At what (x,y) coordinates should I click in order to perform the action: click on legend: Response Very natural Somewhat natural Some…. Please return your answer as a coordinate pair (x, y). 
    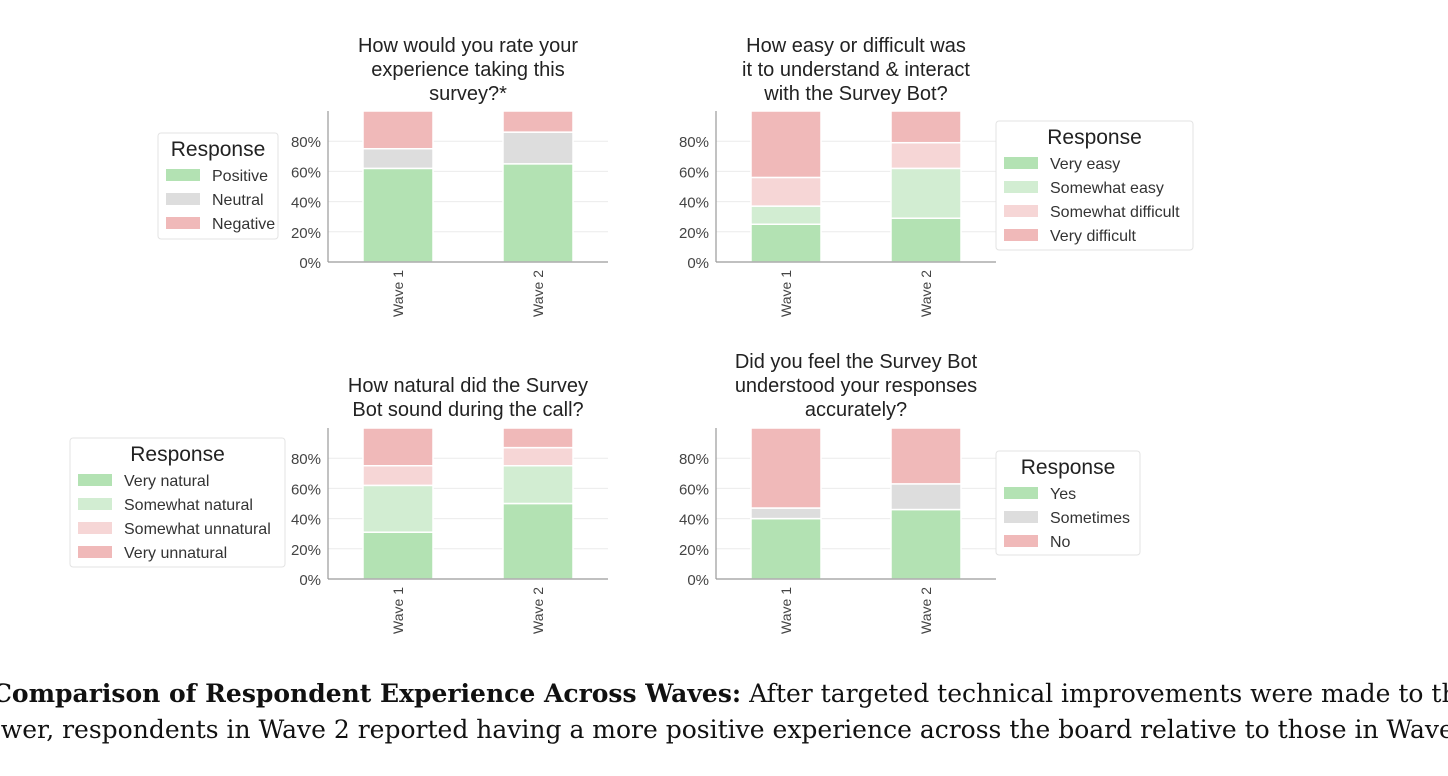
    Looking at the image, I should click on (177, 502).